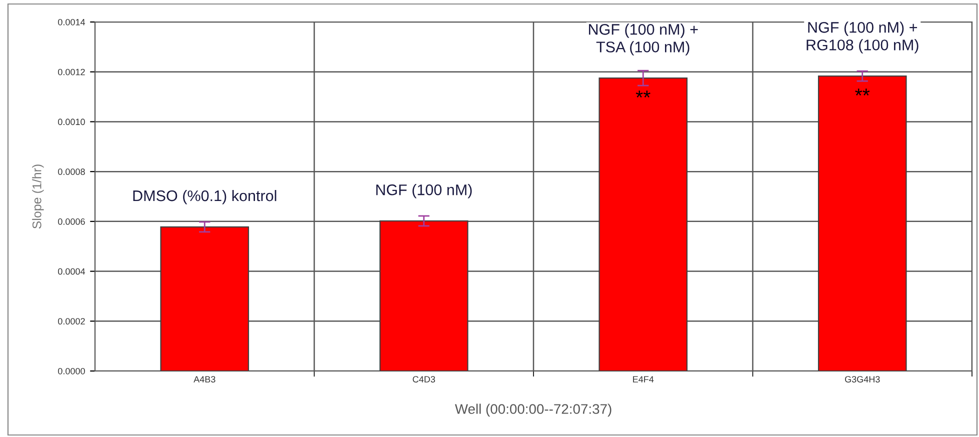  What do you see at coordinates (71, 171) in the screenshot?
I see `y-tick-label: 0.0008` at bounding box center [71, 171].